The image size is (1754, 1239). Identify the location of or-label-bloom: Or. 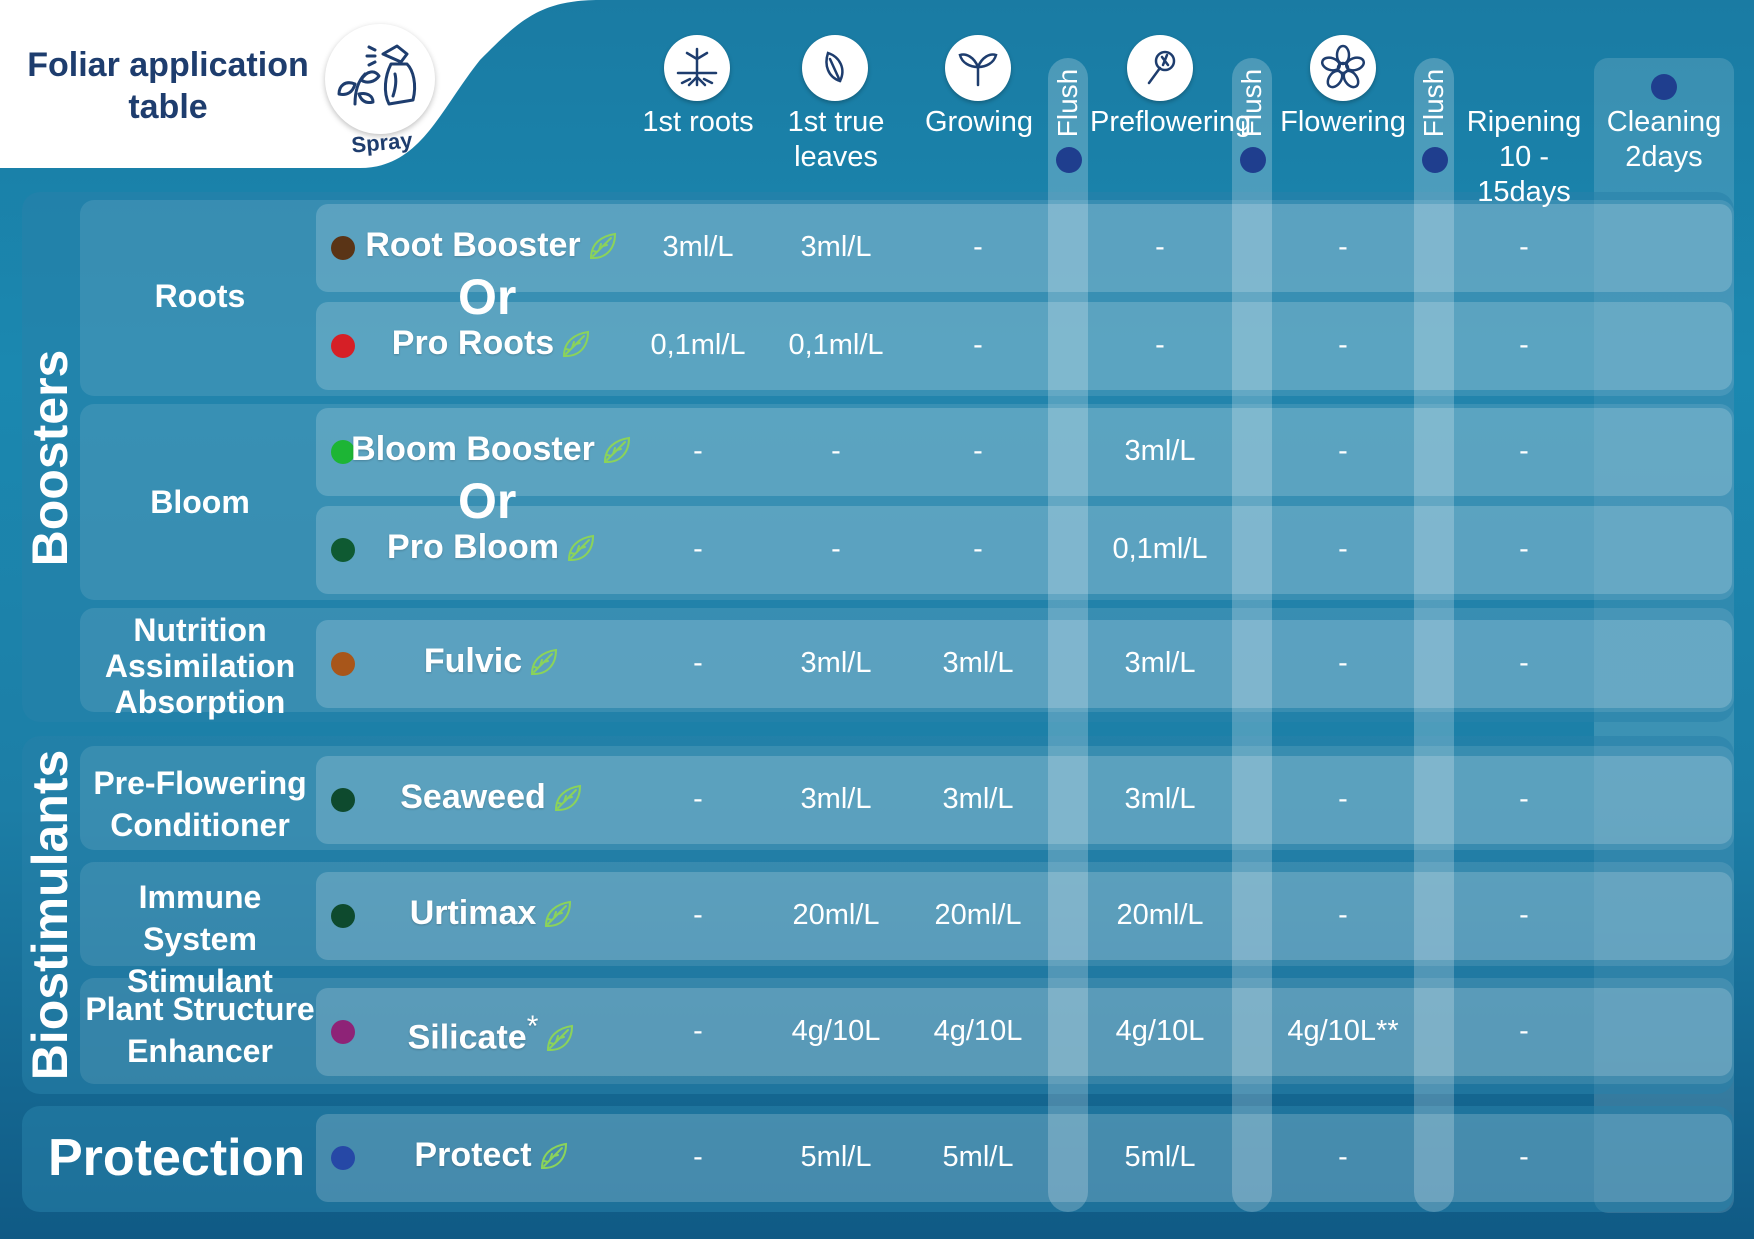
(487, 501).